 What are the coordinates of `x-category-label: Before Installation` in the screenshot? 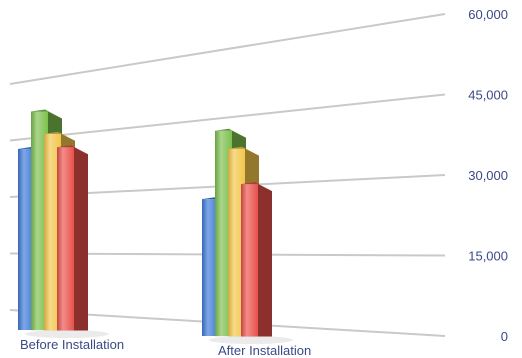 It's located at (72, 344).